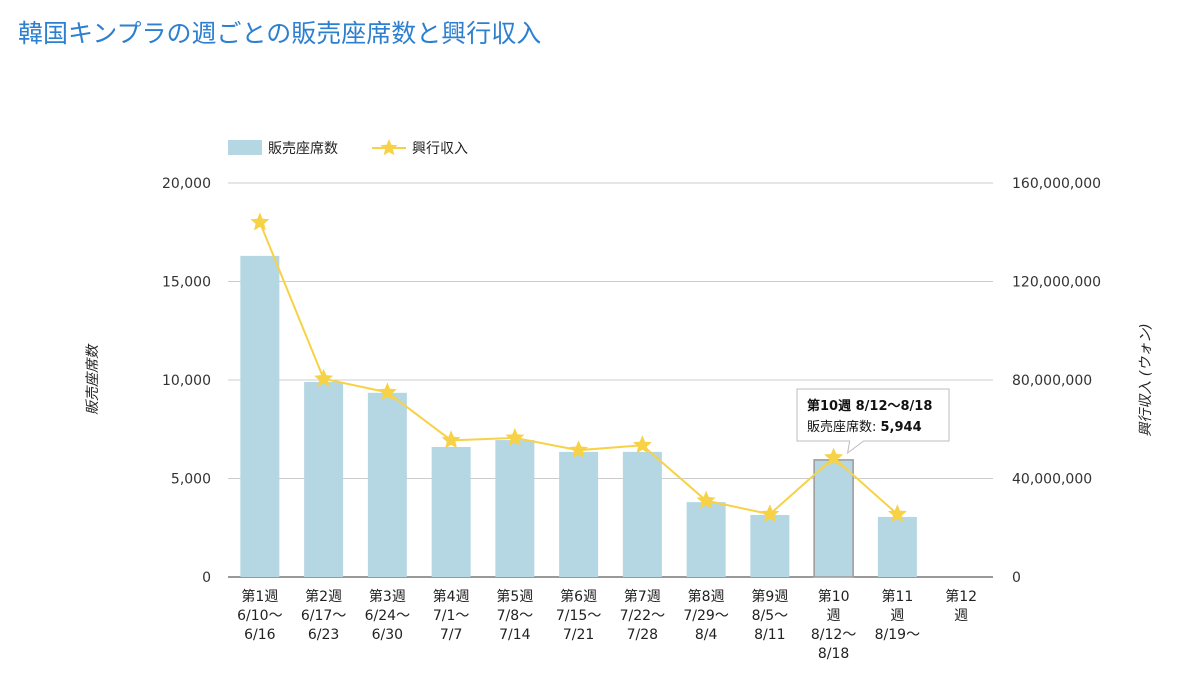 This screenshot has width=1200, height=693. What do you see at coordinates (1146, 379) in the screenshot?
I see `y-right-axis-title: 興行収入 (ウォン)` at bounding box center [1146, 379].